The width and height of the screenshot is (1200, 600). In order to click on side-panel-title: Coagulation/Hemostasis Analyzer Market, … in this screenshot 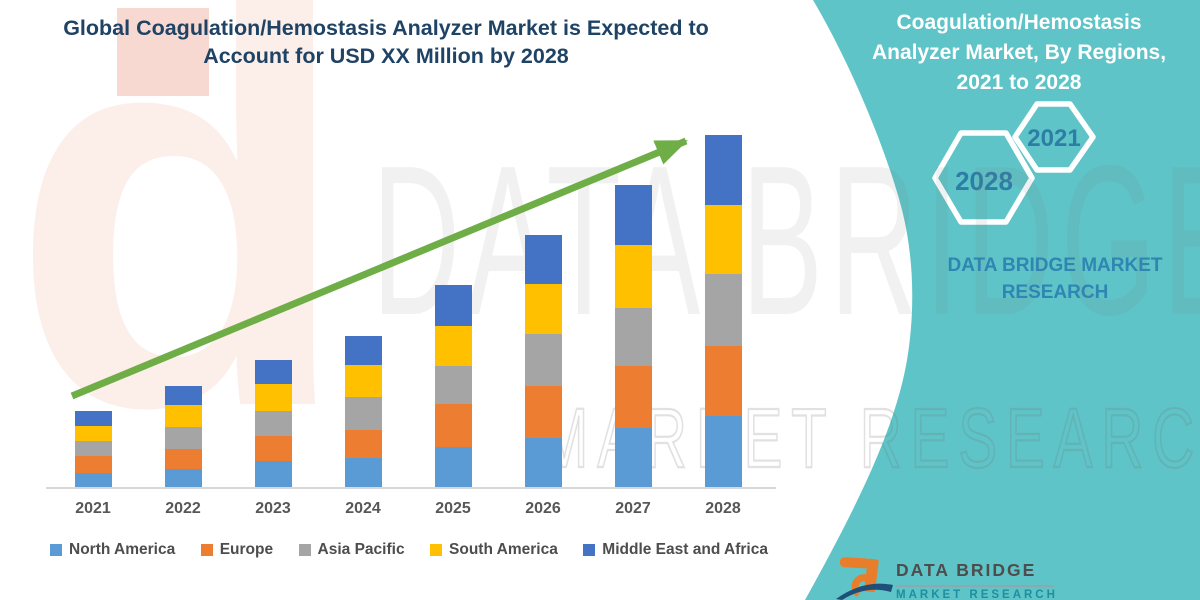, I will do `click(1019, 52)`.